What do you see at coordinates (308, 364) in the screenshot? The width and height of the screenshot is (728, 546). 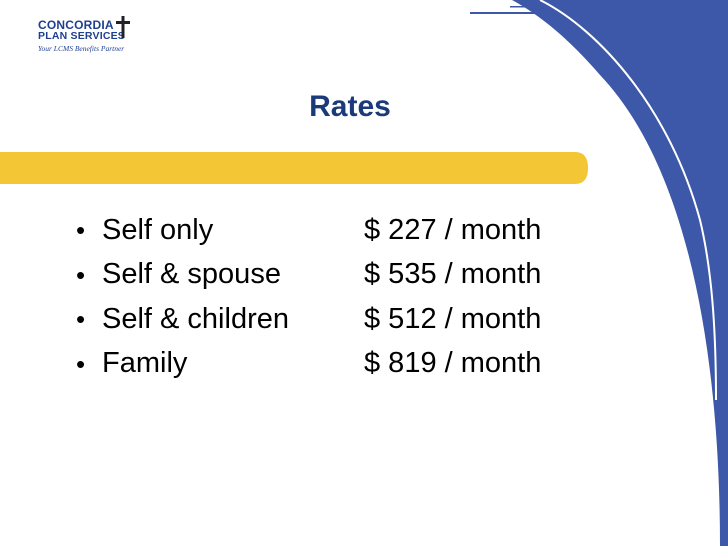 I see `list-item: • Family $ 819 / month` at bounding box center [308, 364].